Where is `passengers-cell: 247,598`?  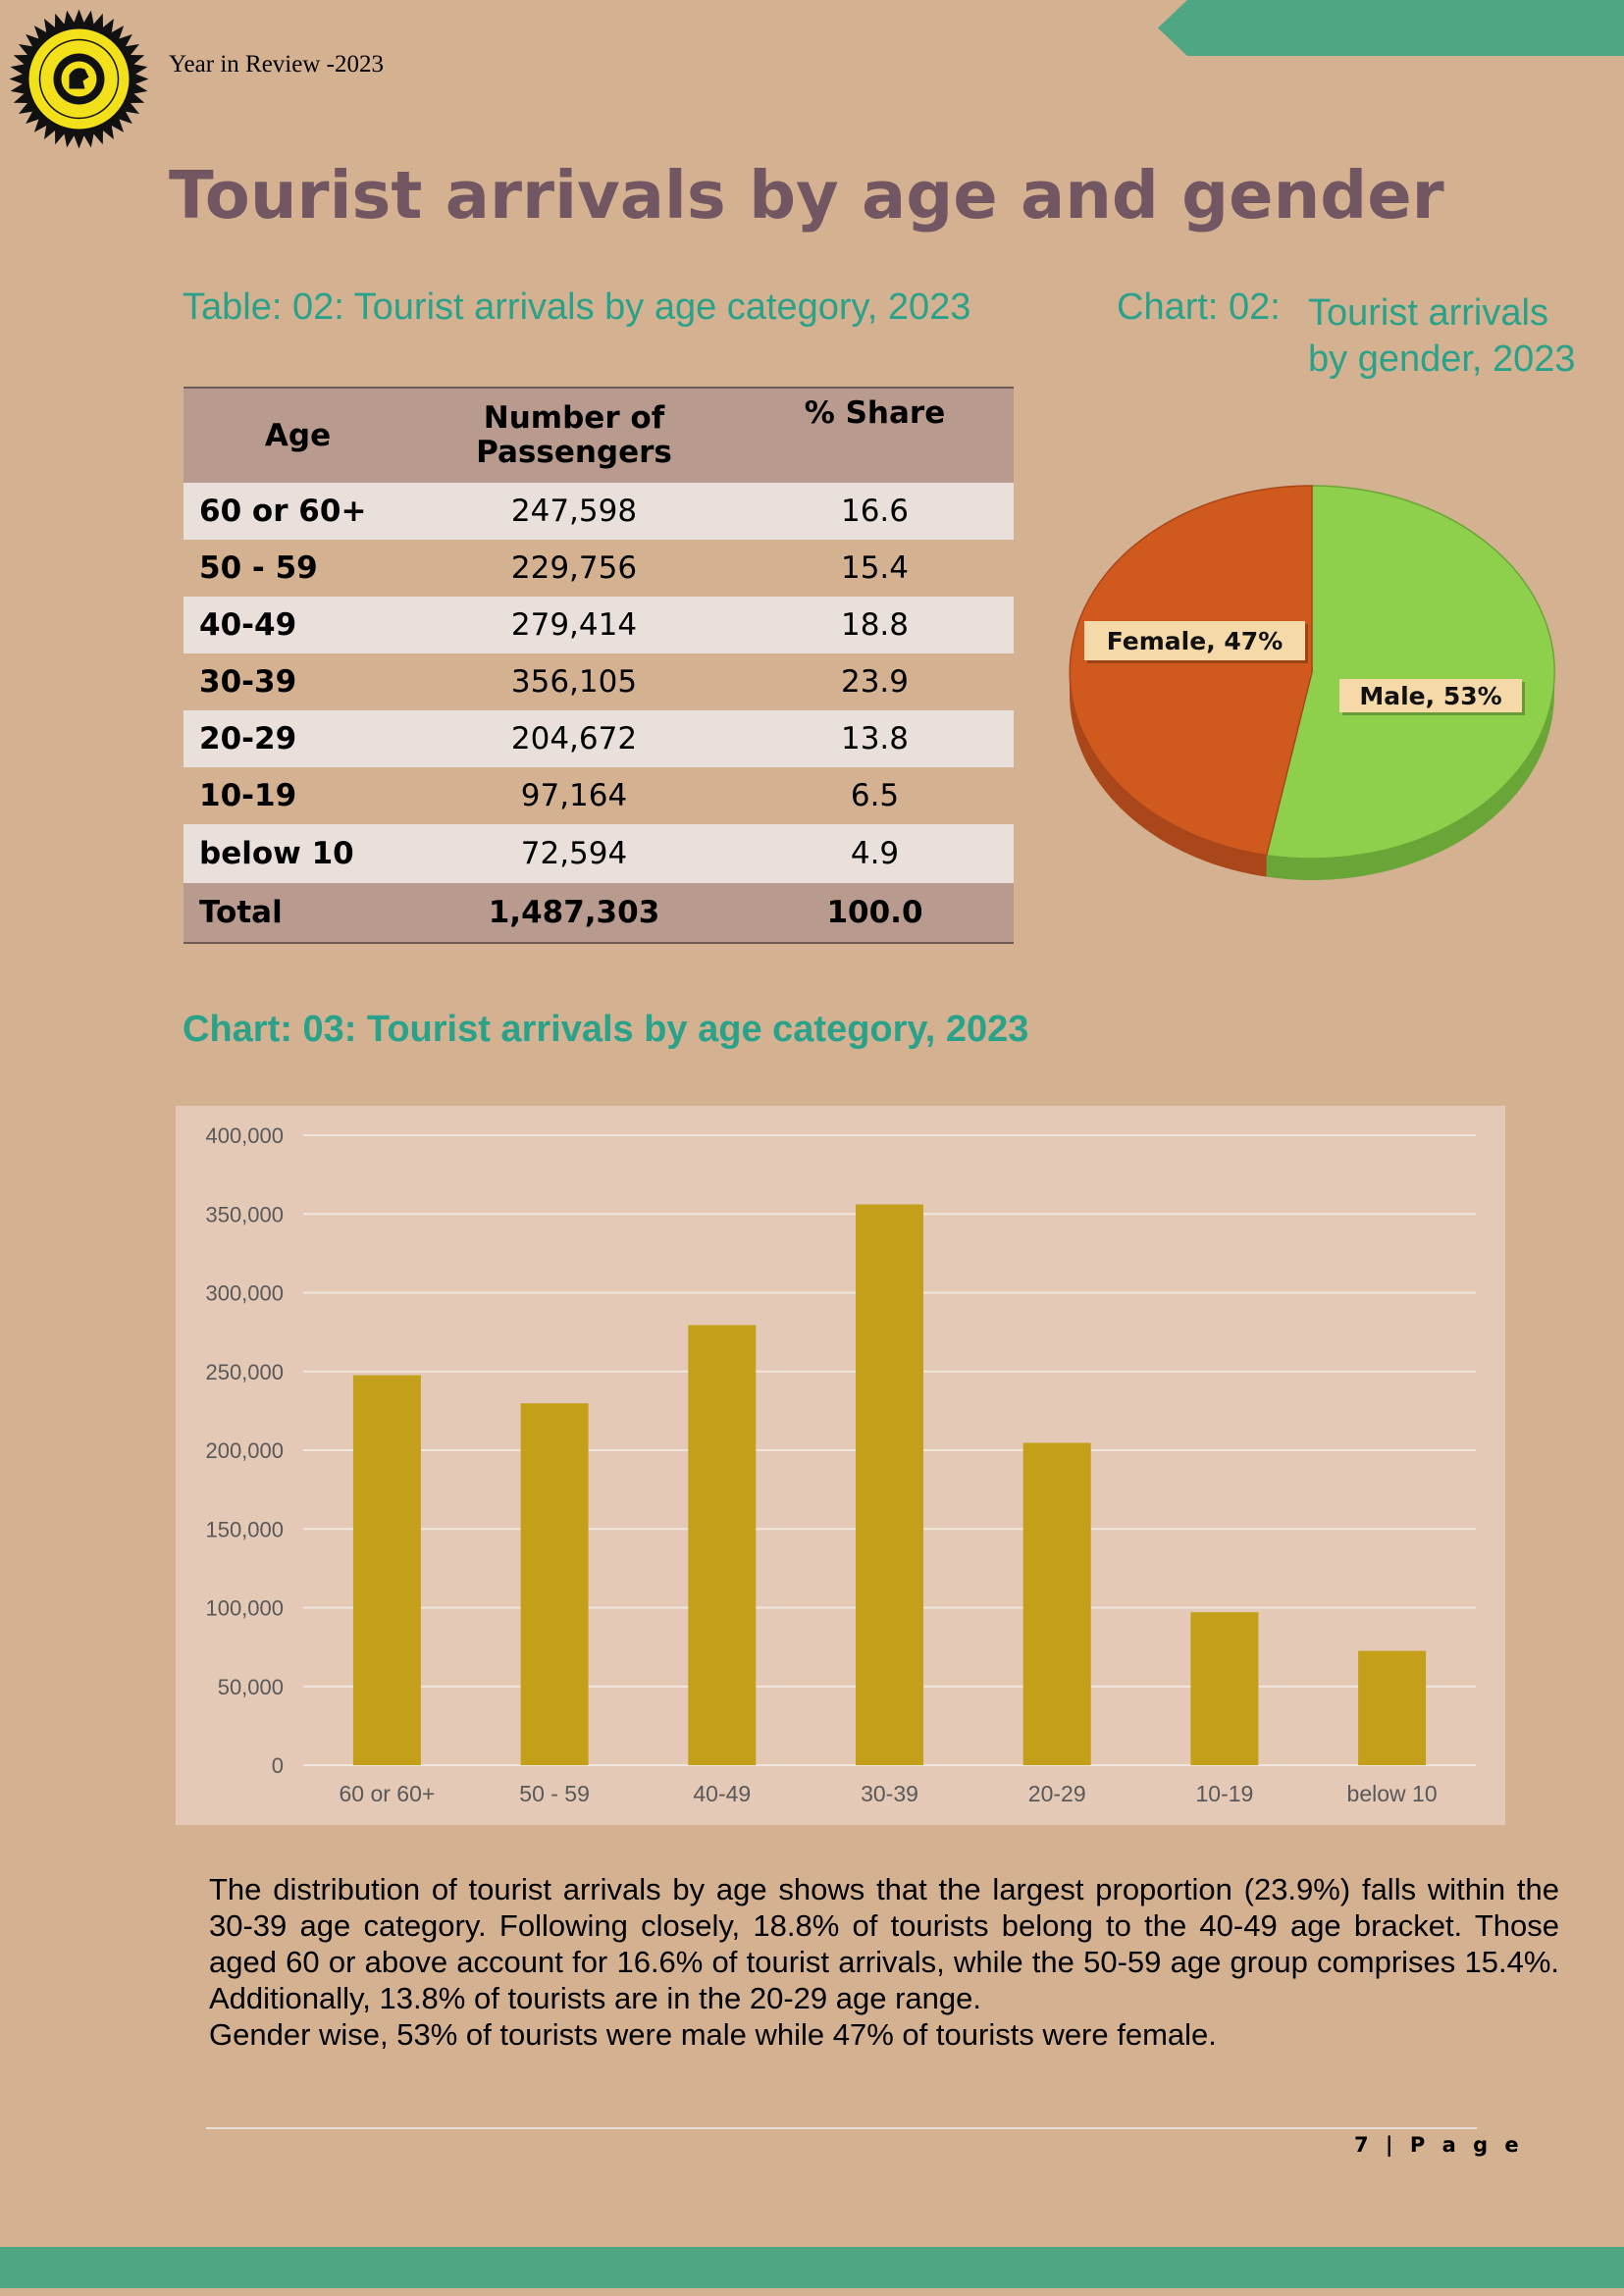
passengers-cell: 247,598 is located at coordinates (574, 511).